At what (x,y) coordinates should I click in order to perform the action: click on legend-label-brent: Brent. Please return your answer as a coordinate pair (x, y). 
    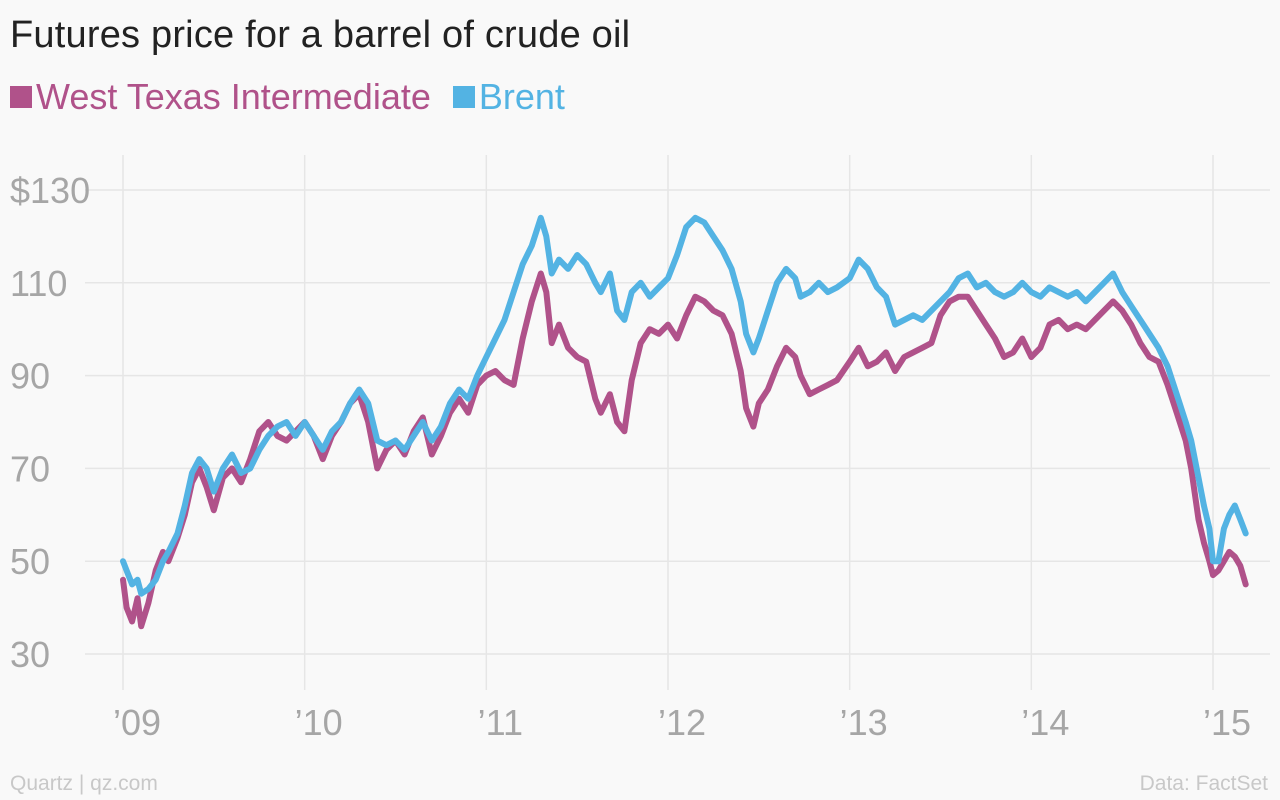
    Looking at the image, I should click on (521, 96).